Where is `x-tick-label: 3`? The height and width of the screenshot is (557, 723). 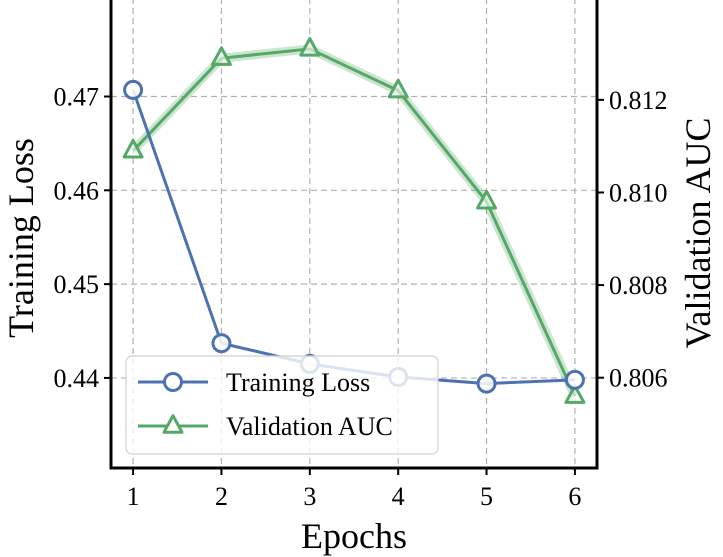 x-tick-label: 3 is located at coordinates (309, 496).